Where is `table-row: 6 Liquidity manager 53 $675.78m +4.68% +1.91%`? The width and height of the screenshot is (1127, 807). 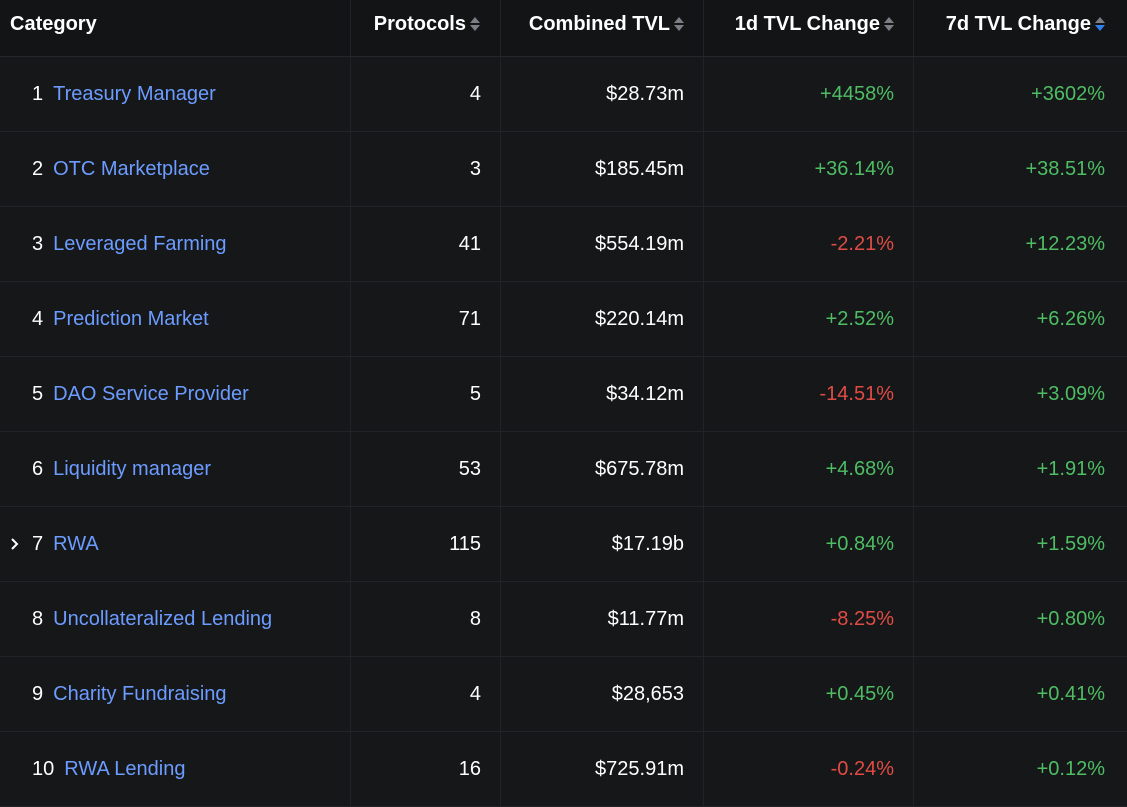 table-row: 6 Liquidity manager 53 $675.78m +4.68% +1.91% is located at coordinates (563, 469).